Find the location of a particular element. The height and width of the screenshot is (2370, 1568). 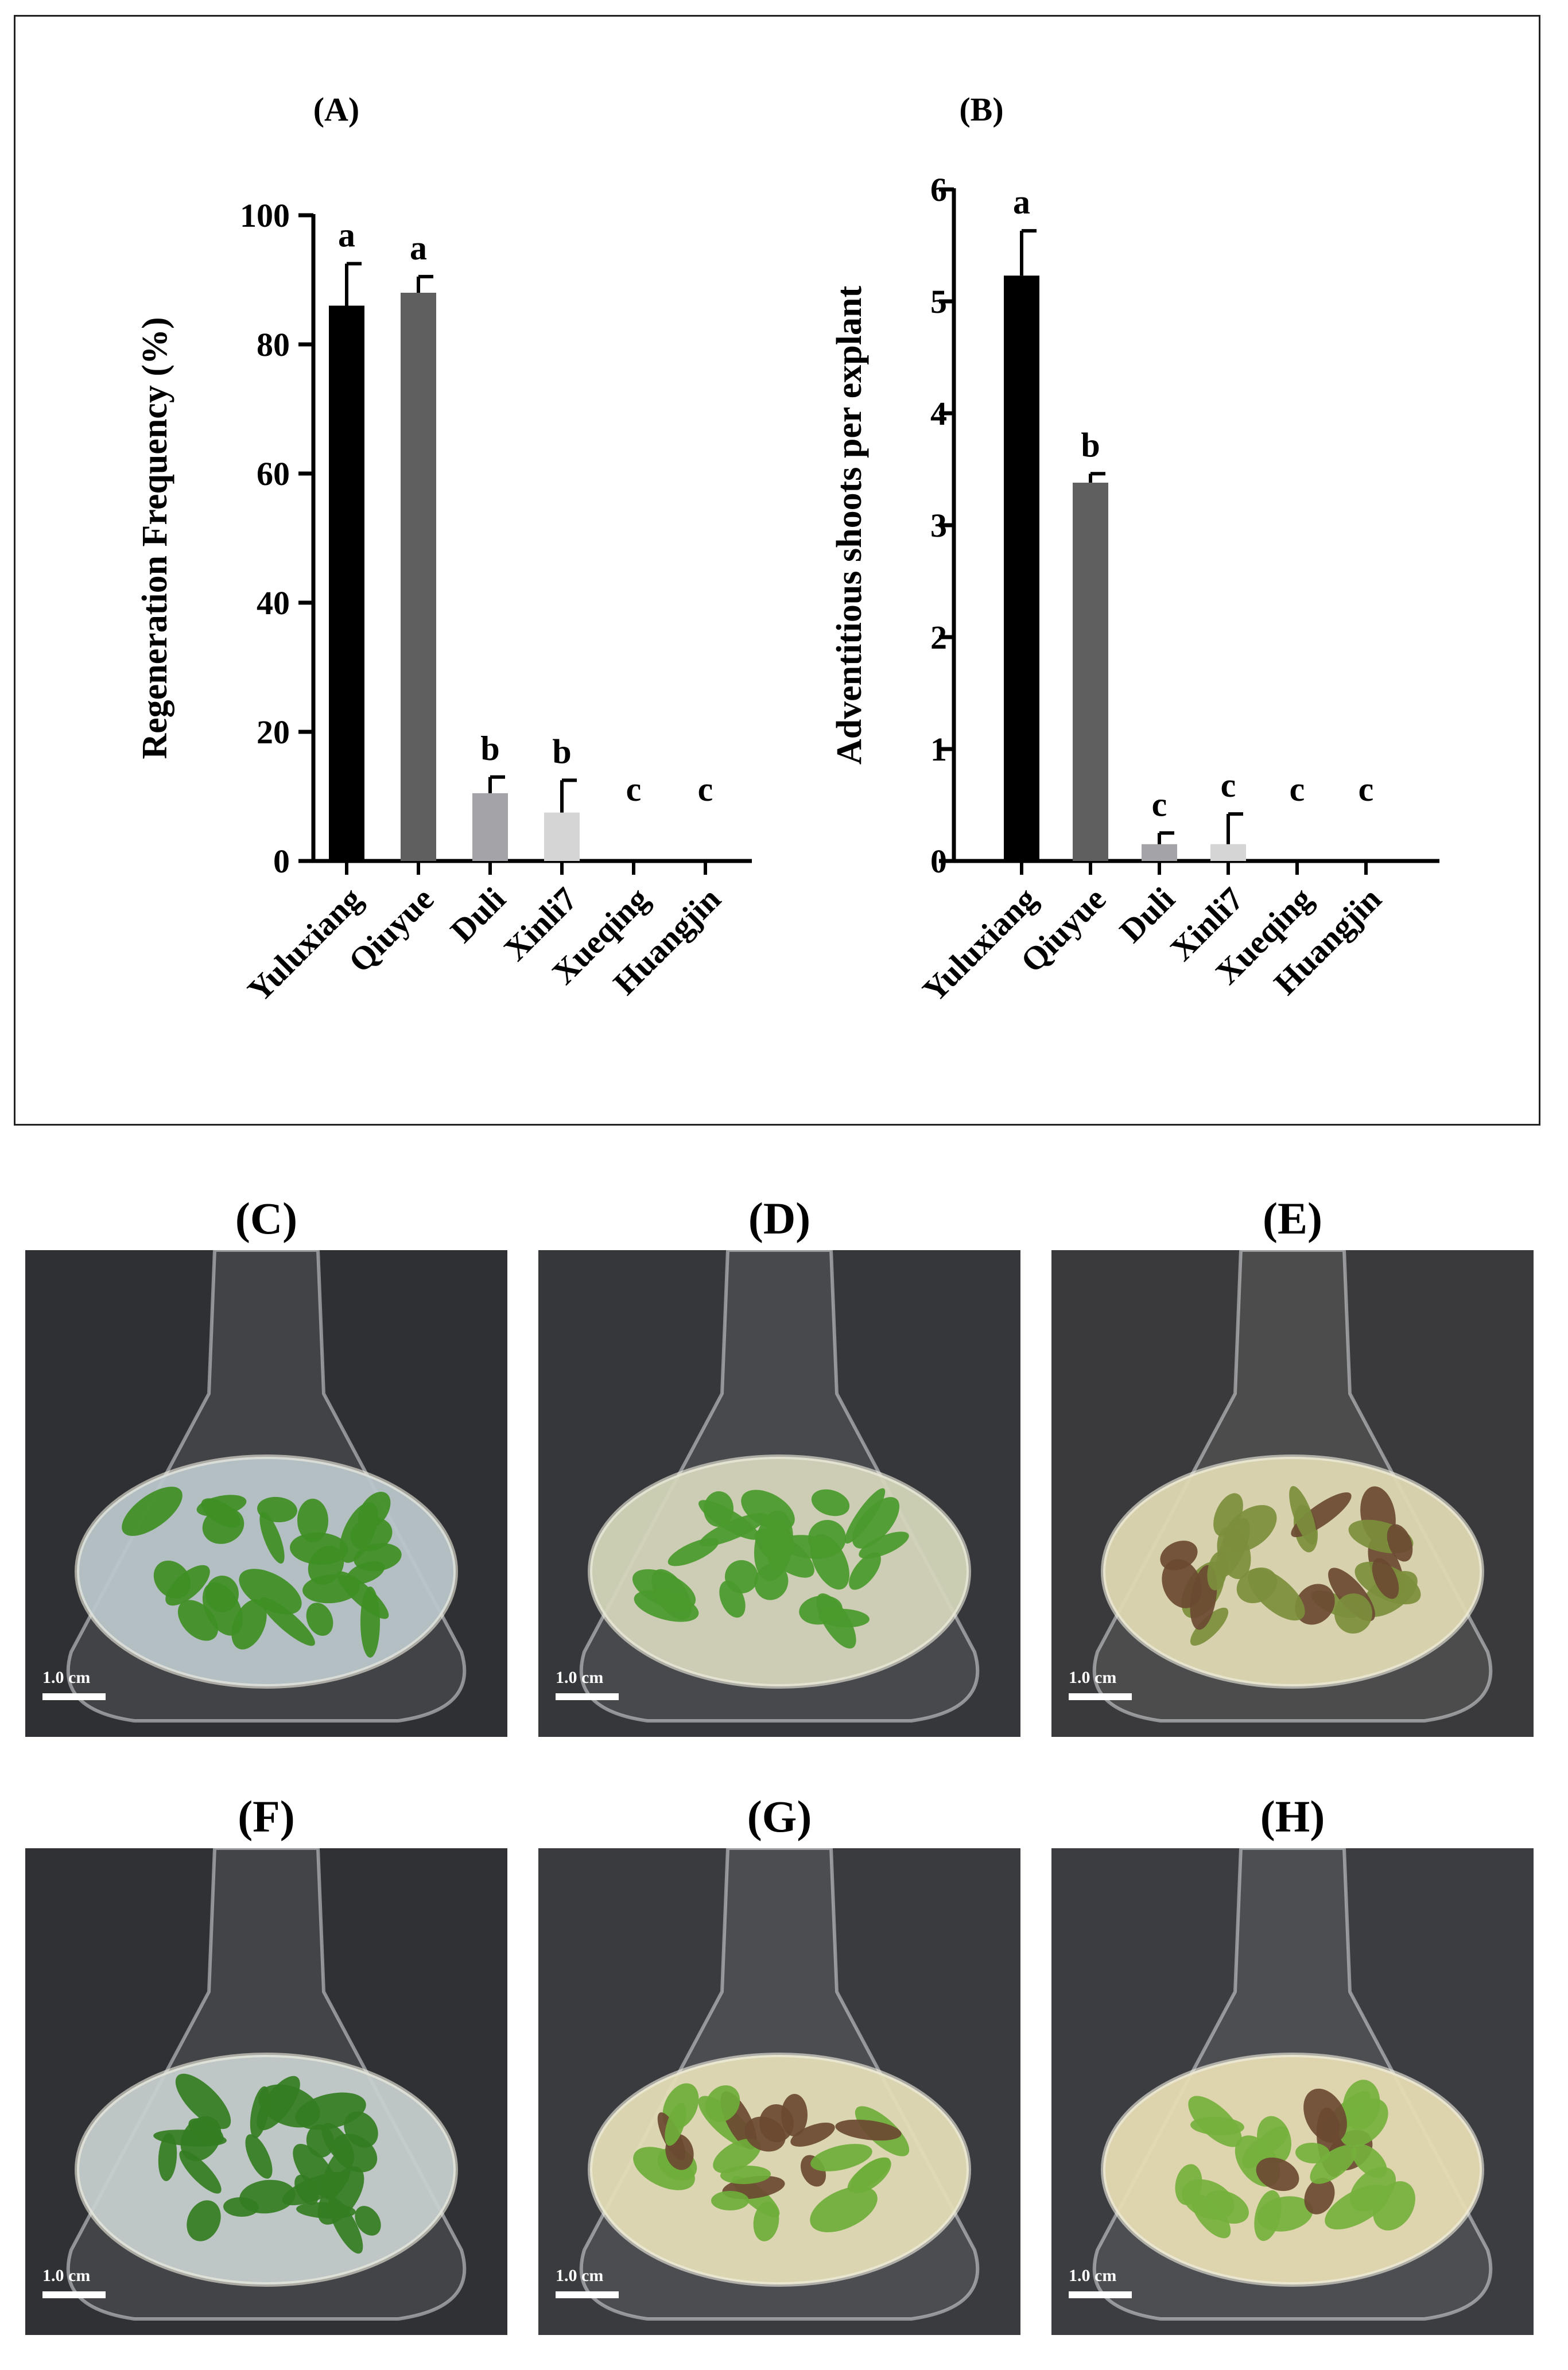

chart-a-panel-label: (A) is located at coordinates (336, 109).